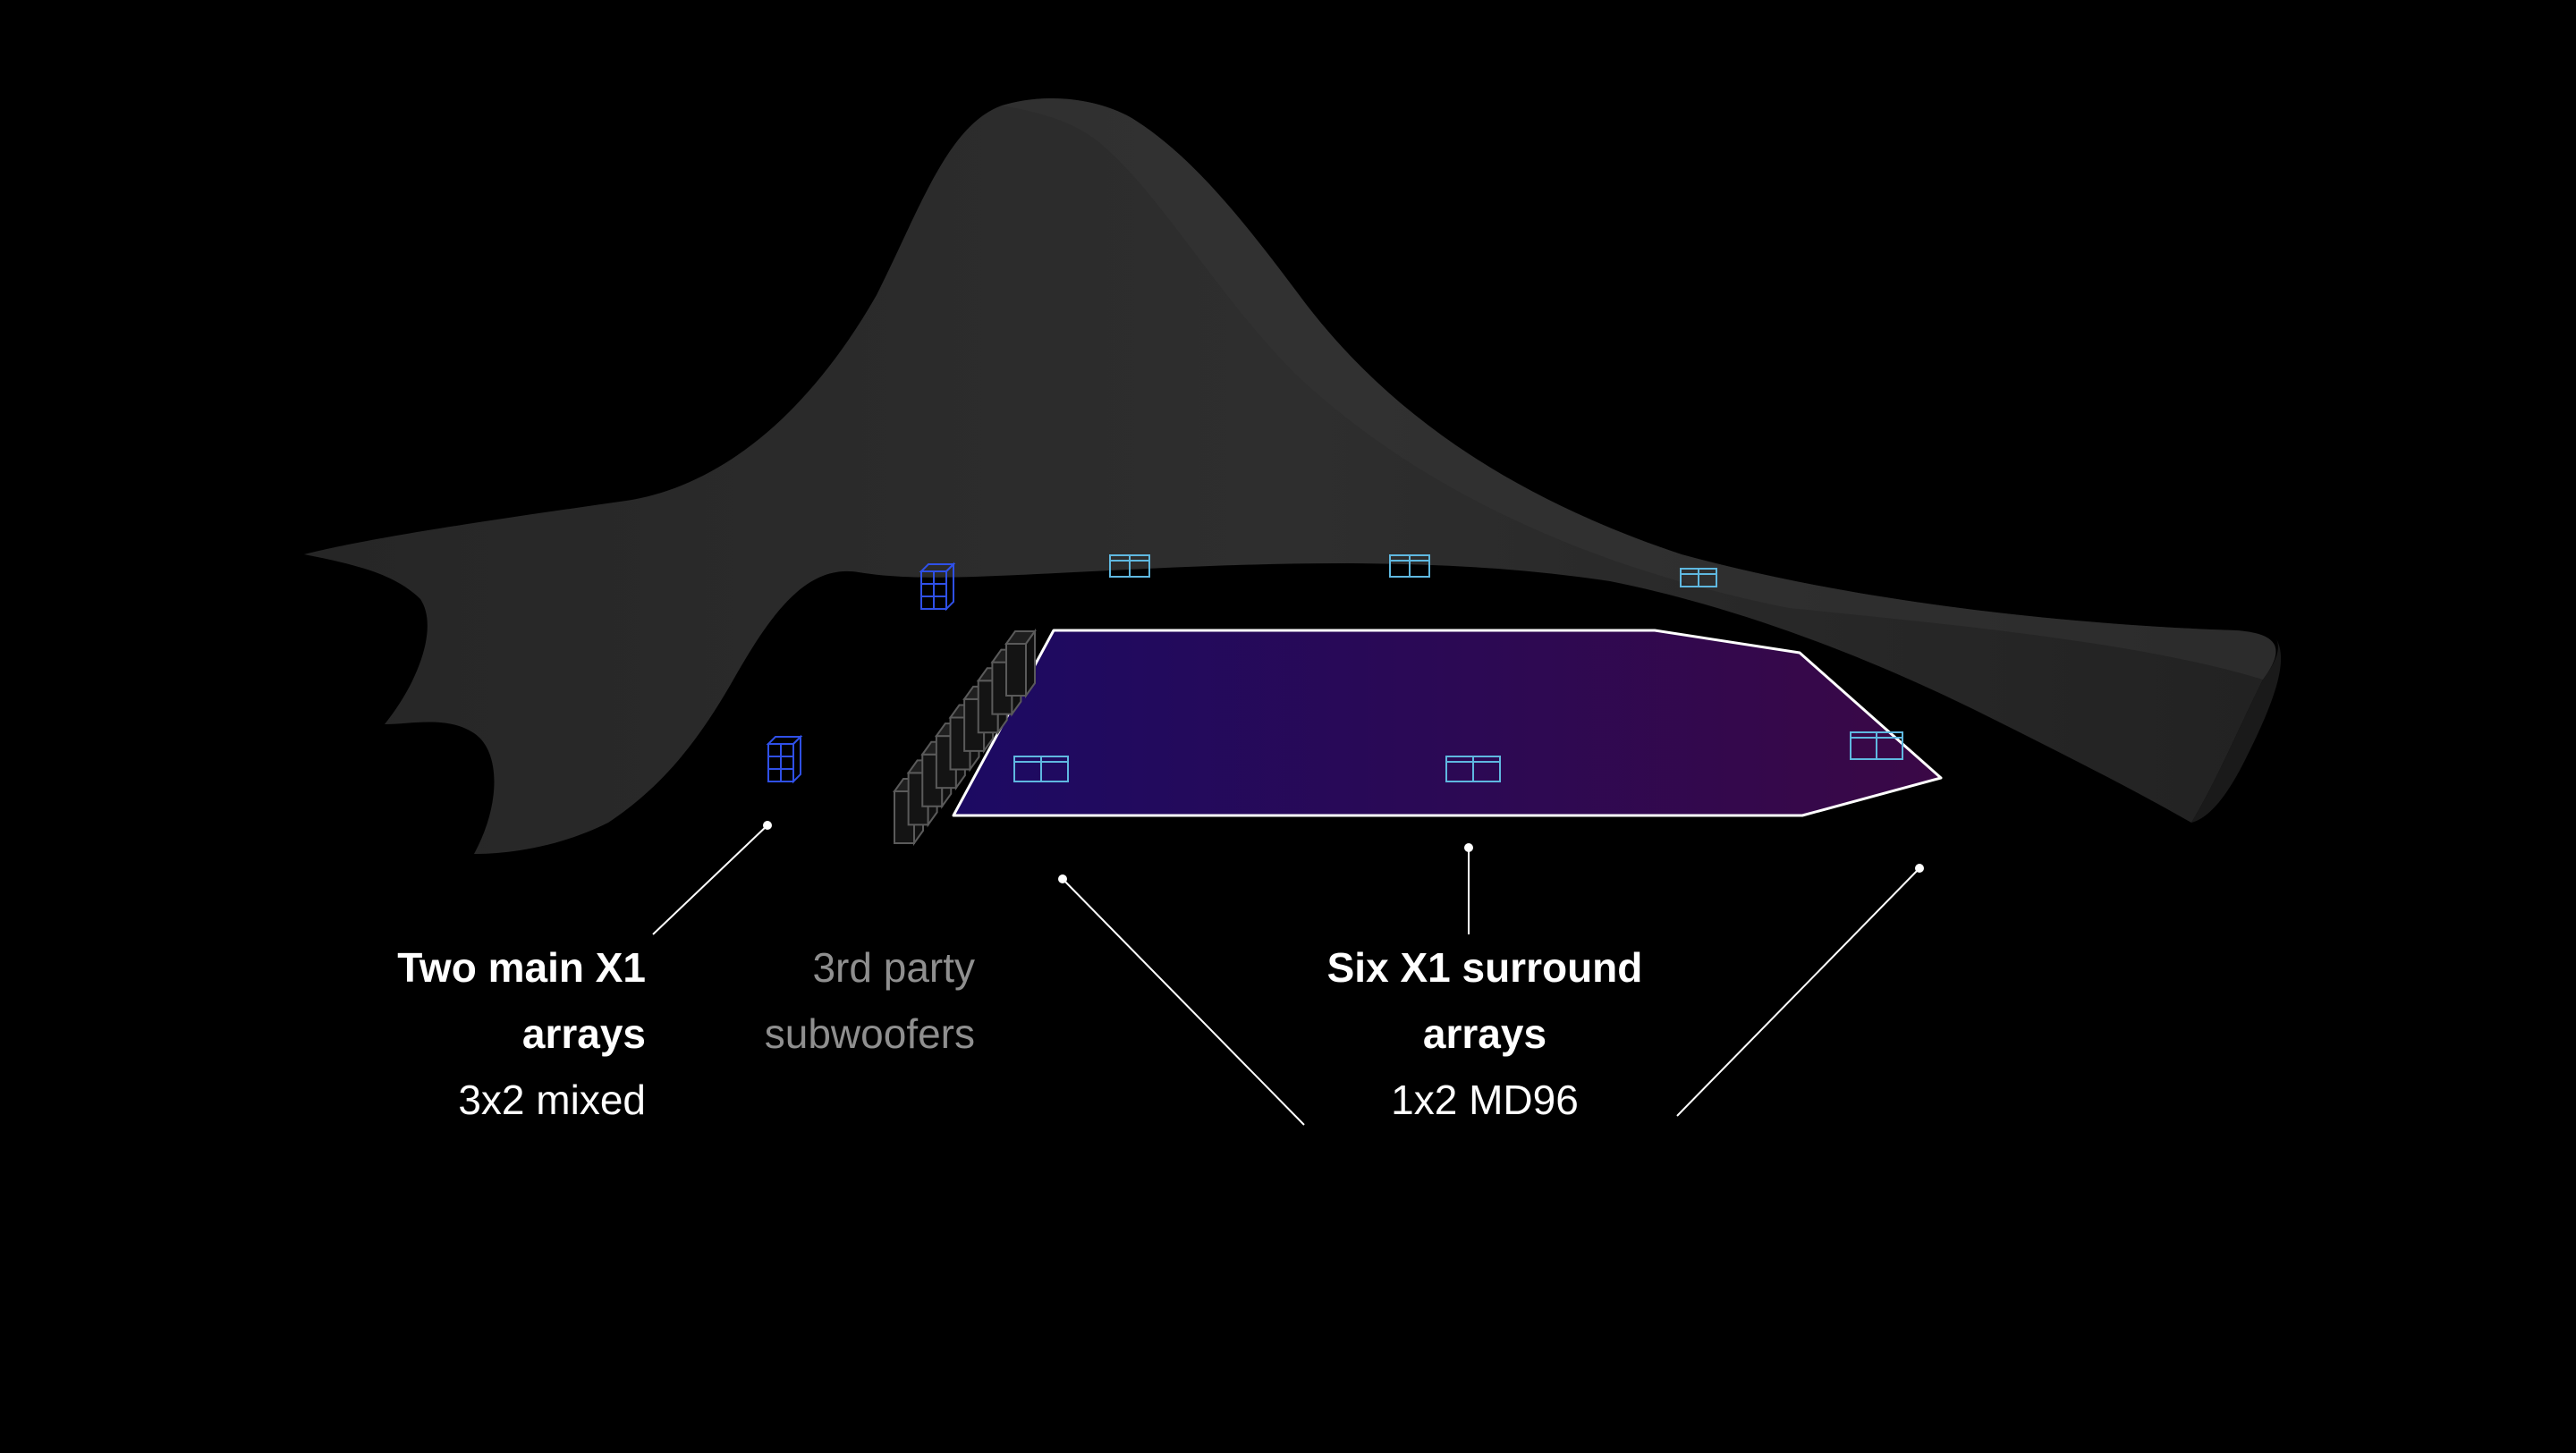  I want to click on surround-left-callout-line, so click(1183, 1002).